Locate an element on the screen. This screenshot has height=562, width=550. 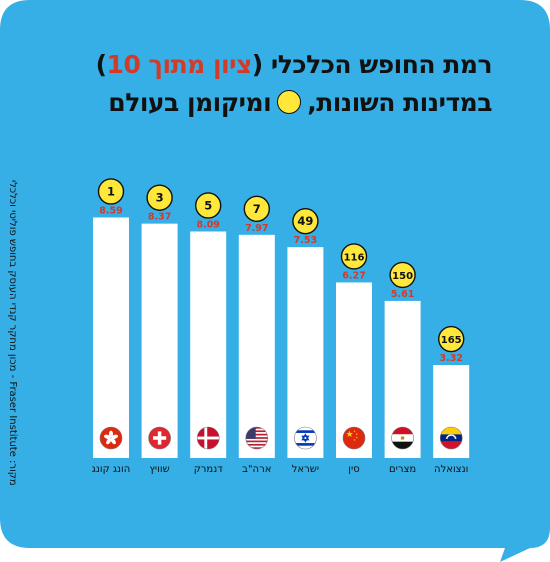
bar-group: 8.09 5 דנמרק is located at coordinates (208, 333).